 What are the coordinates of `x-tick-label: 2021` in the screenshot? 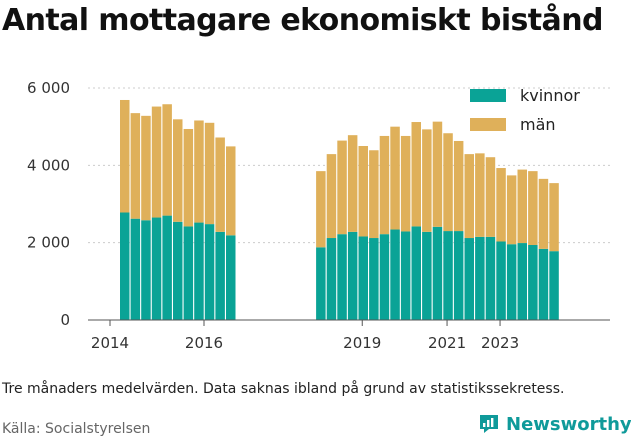 It's located at (447, 343).